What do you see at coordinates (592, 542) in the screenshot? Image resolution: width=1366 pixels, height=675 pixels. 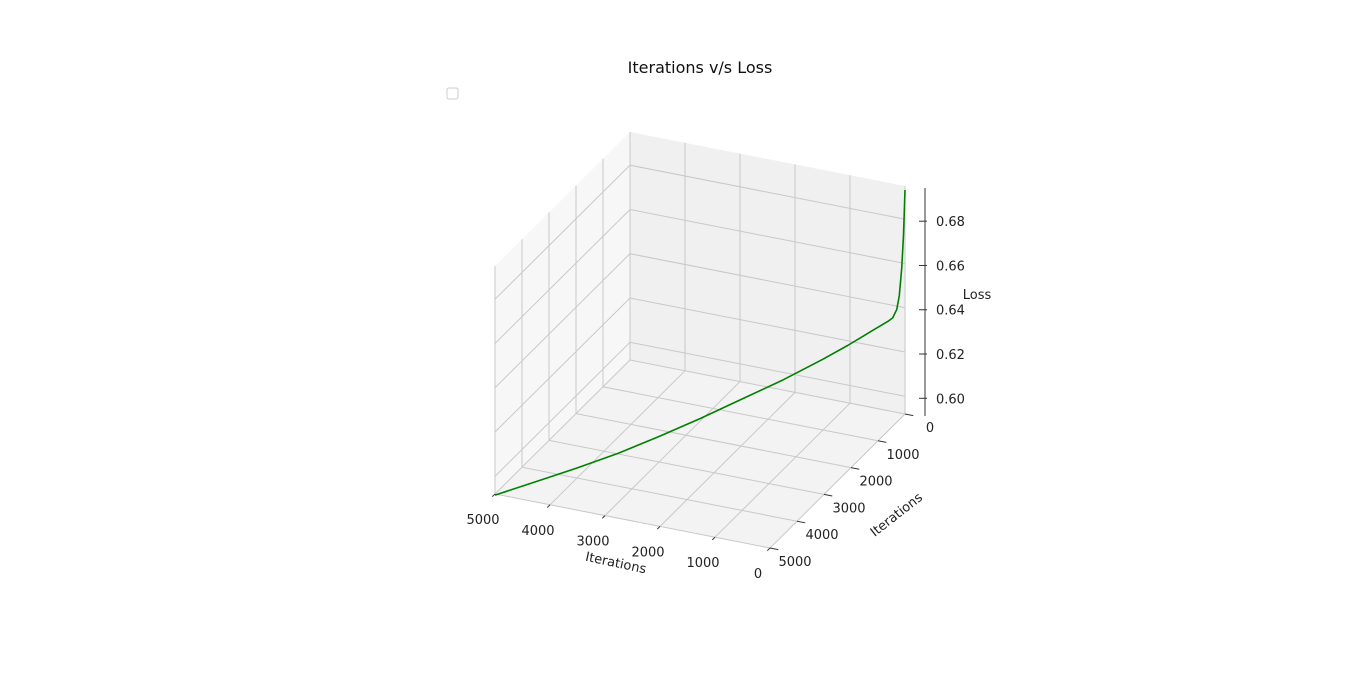 I see `x-tick-label: 3000` at bounding box center [592, 542].